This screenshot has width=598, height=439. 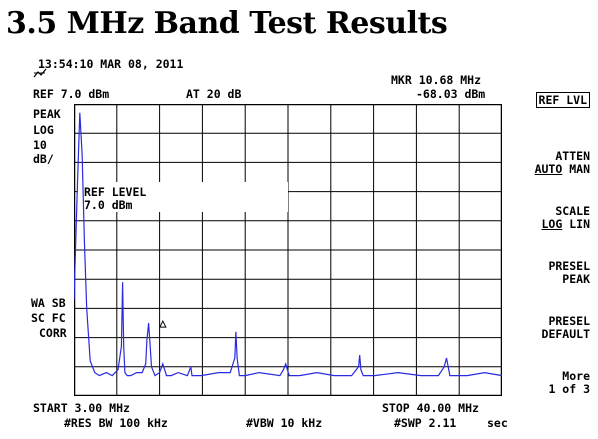 I want to click on ref-lvl-label: REF LVL, so click(x=562, y=100).